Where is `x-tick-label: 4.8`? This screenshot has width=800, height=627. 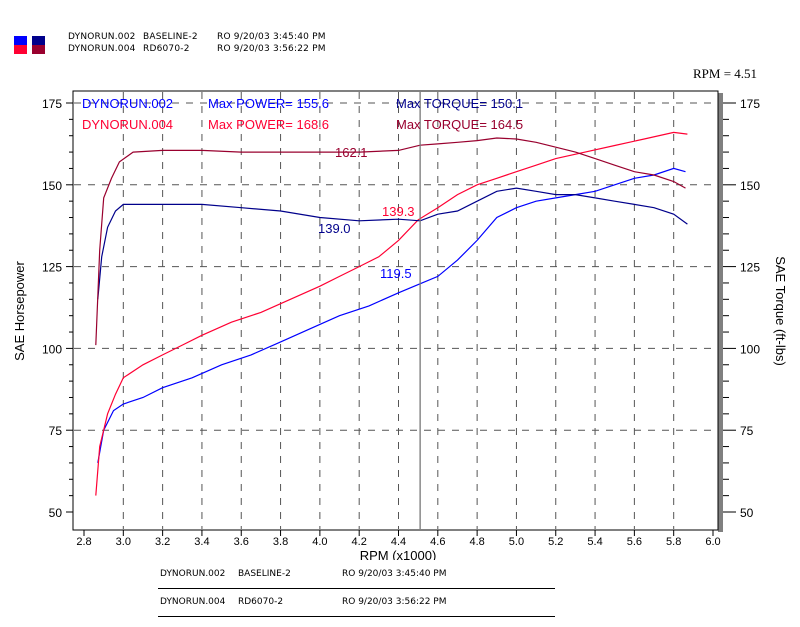
x-tick-label: 4.8 is located at coordinates (476, 542).